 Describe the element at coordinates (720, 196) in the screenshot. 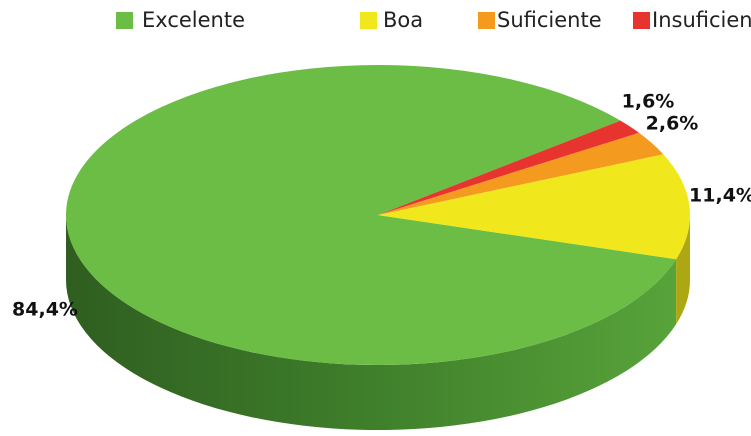

I see `value-label: 11,4%` at that location.